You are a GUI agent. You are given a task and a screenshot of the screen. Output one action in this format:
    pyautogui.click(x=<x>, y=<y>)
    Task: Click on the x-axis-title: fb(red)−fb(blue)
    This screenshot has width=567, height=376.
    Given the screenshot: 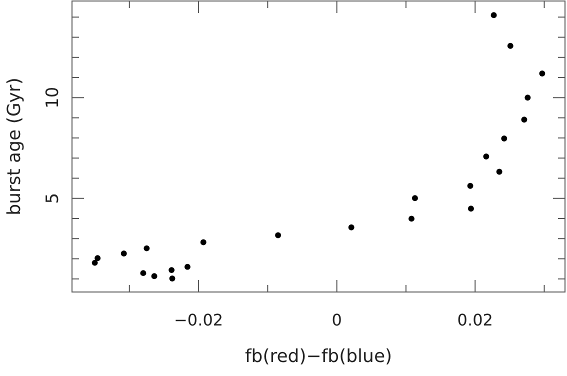 What is the action you would take?
    pyautogui.click(x=318, y=356)
    